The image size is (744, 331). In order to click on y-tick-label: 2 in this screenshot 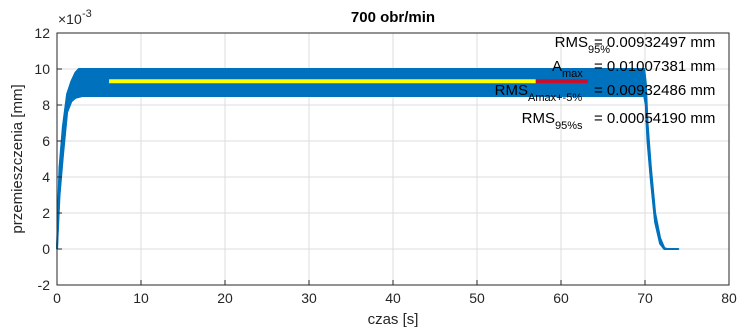, I will do `click(46, 213)`.